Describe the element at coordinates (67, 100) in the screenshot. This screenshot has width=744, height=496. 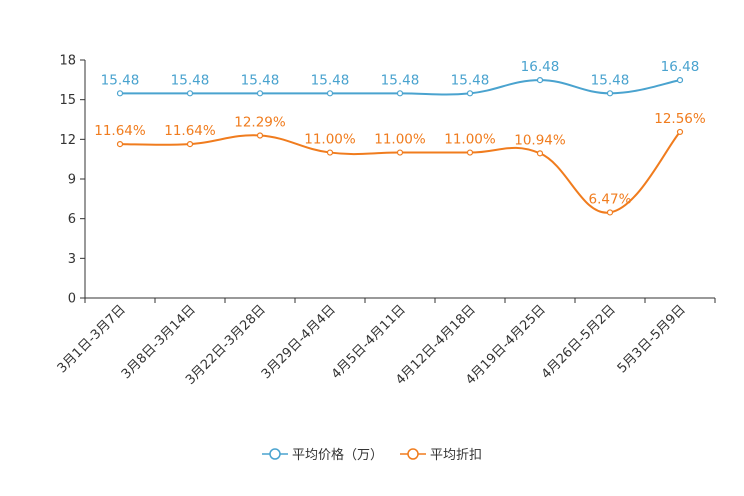
I see `y-tick-label: 15` at that location.